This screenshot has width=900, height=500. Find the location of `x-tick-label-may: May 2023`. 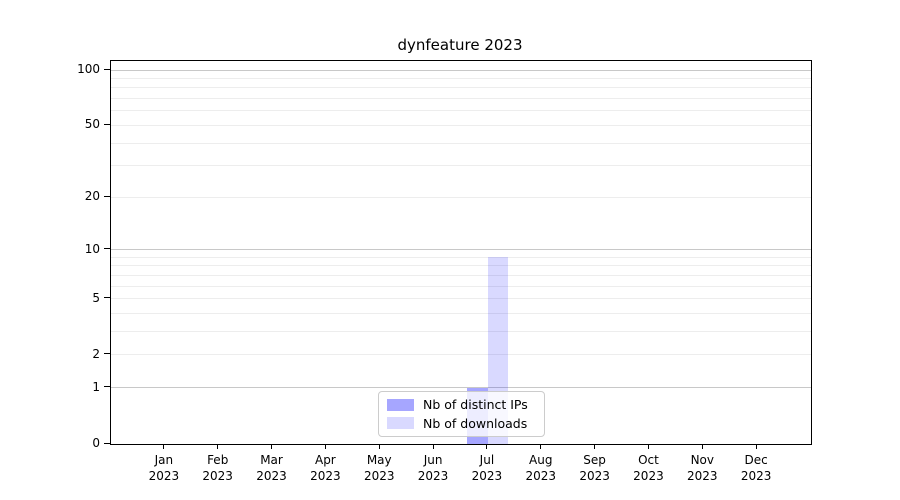

x-tick-label-may: May 2023 is located at coordinates (379, 468).